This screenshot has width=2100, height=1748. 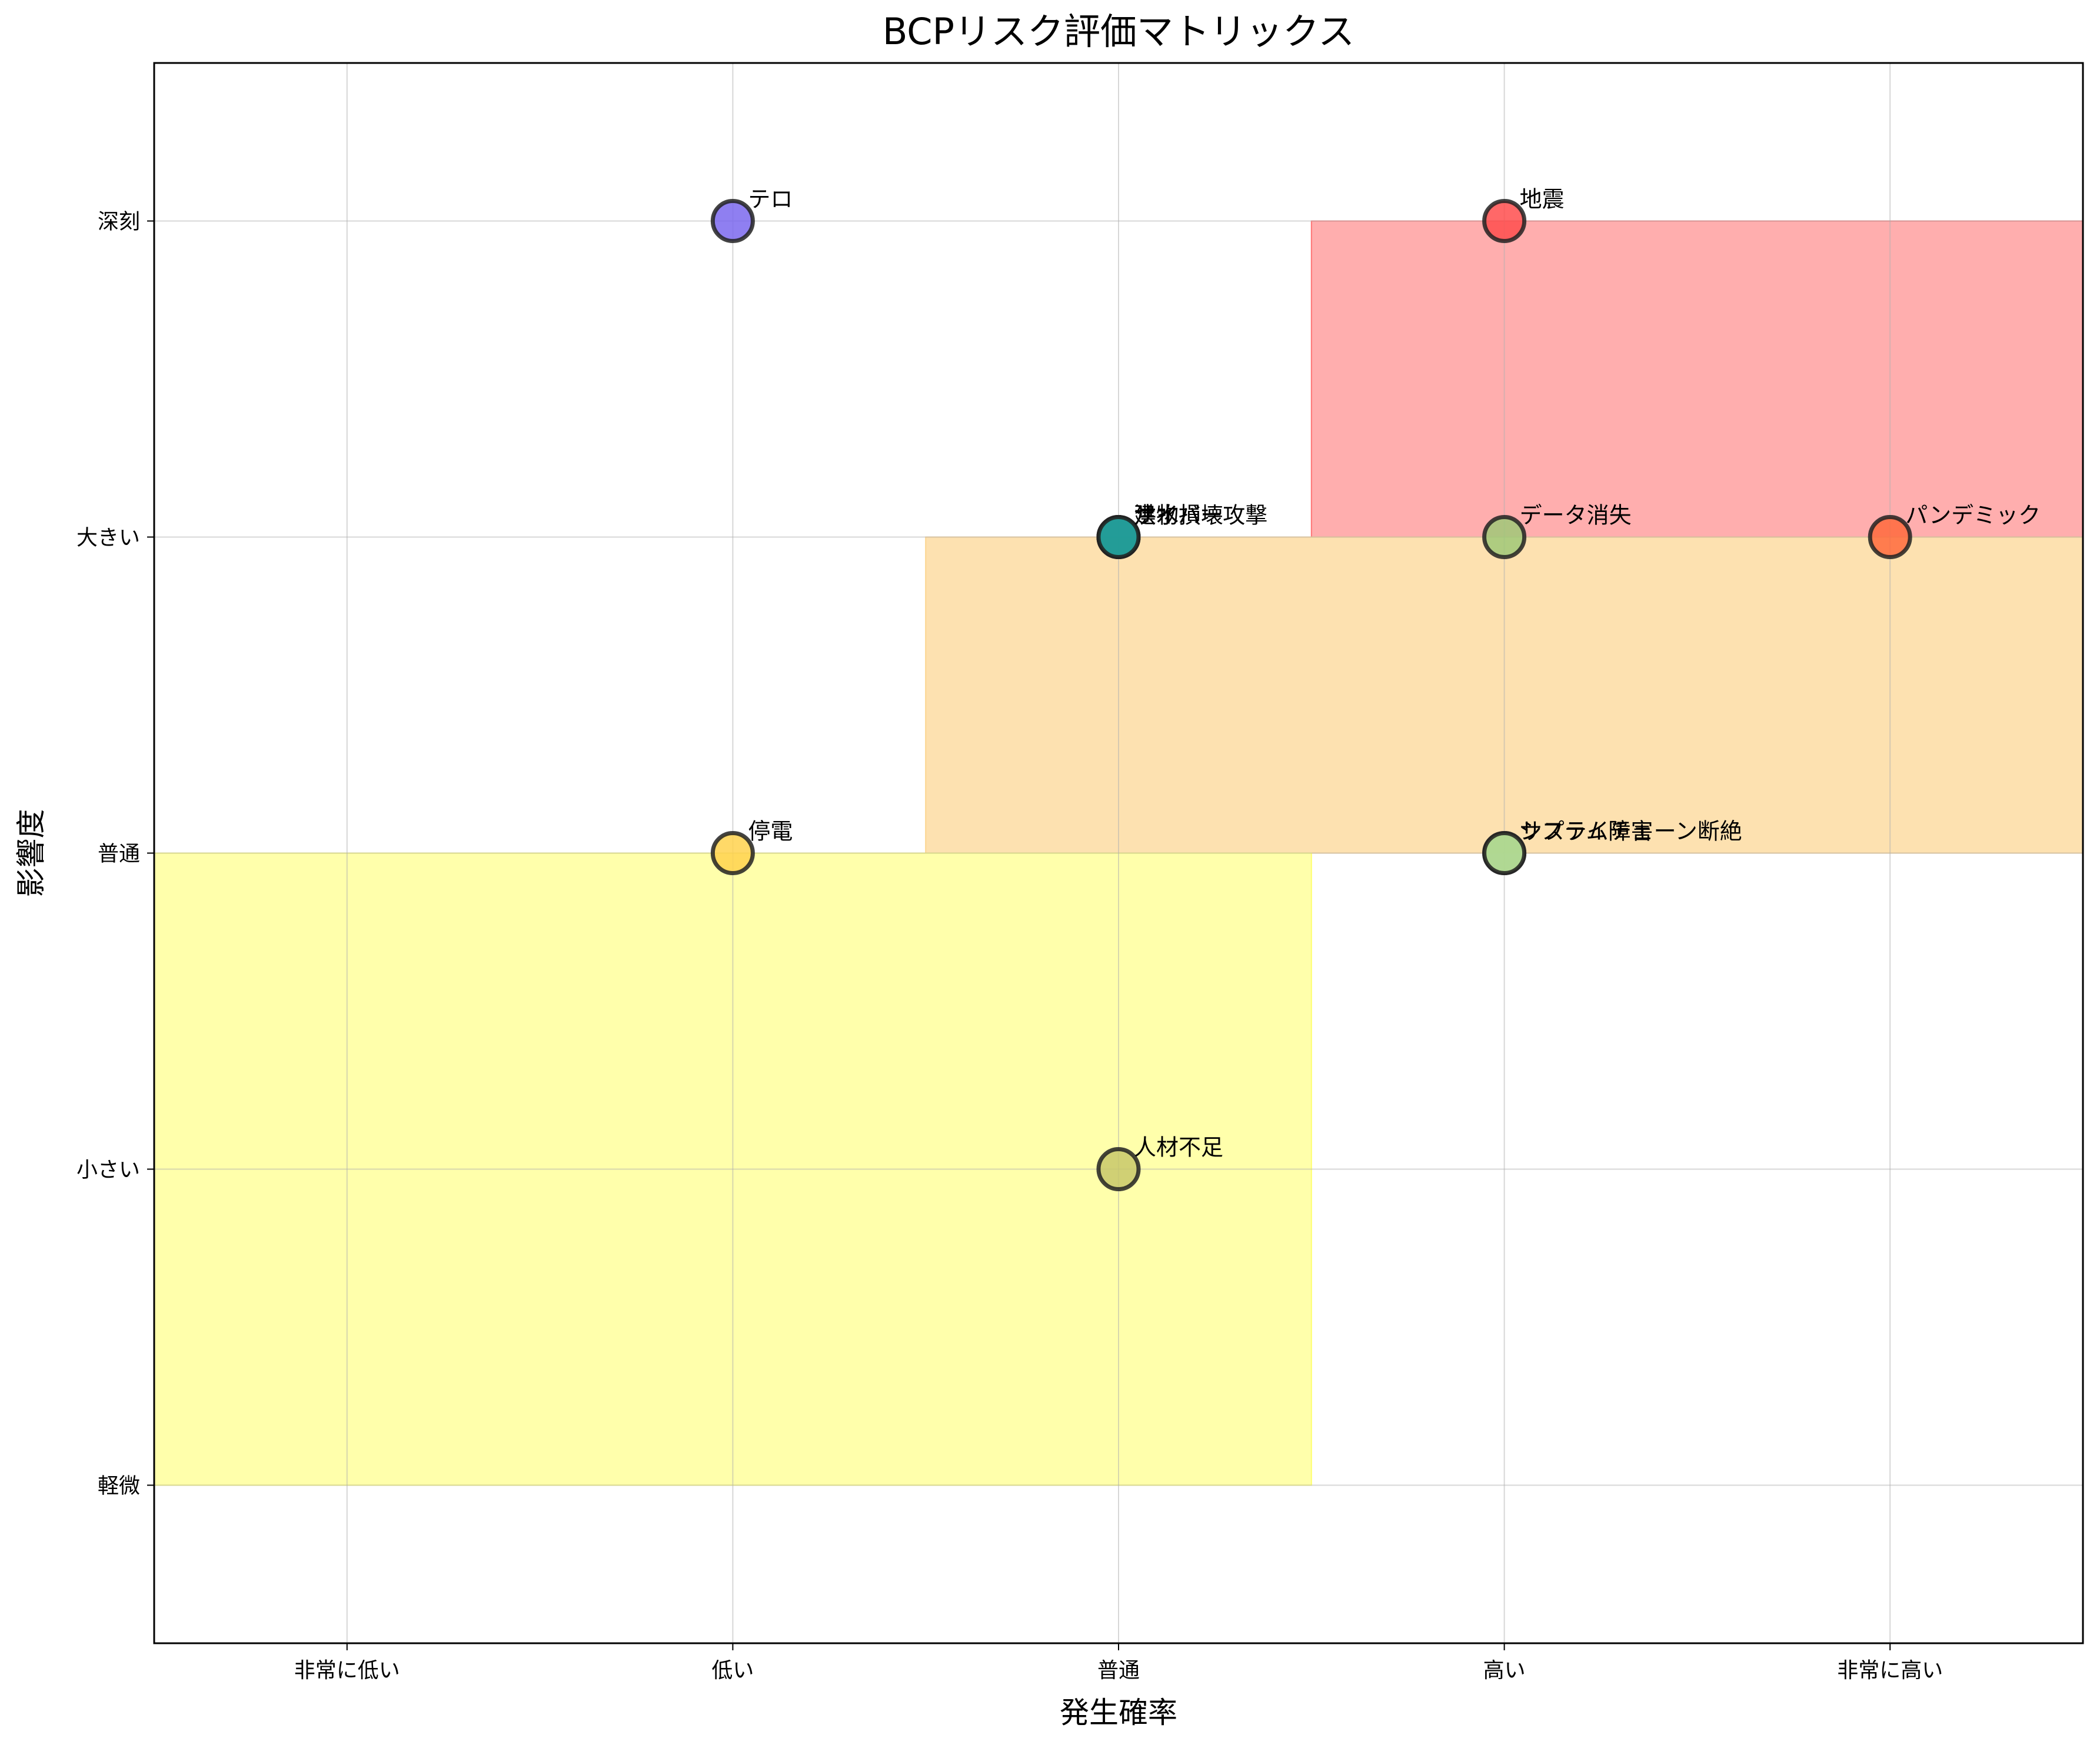 I want to click on risk-point-label: パンデミック, so click(x=1973, y=516).